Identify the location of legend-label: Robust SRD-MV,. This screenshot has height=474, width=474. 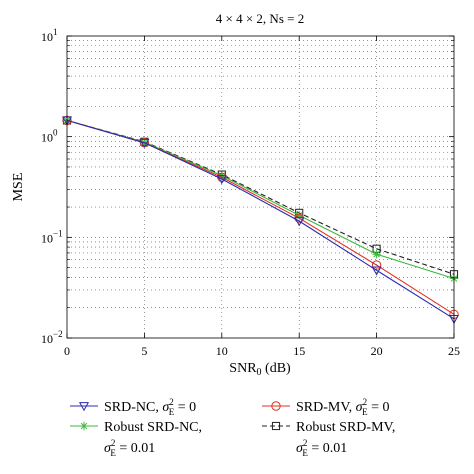
(345, 427).